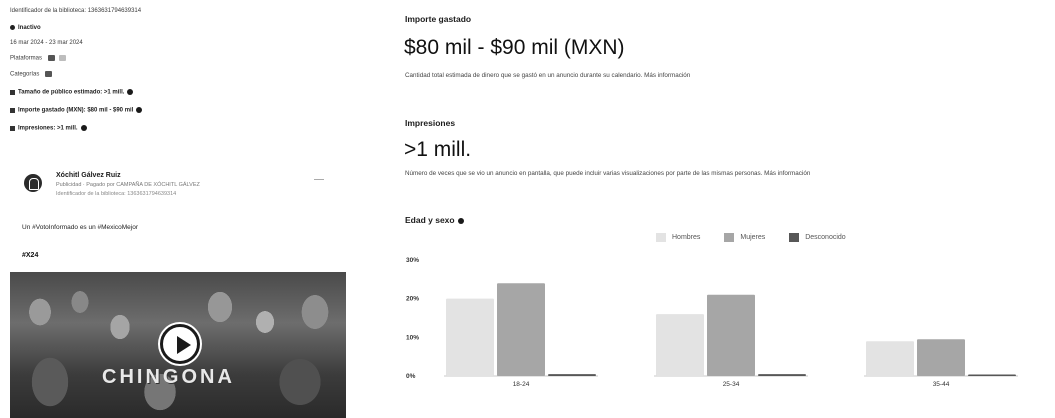 Image resolution: width=1055 pixels, height=418 pixels. I want to click on status-row: Inactivo, so click(25, 28).